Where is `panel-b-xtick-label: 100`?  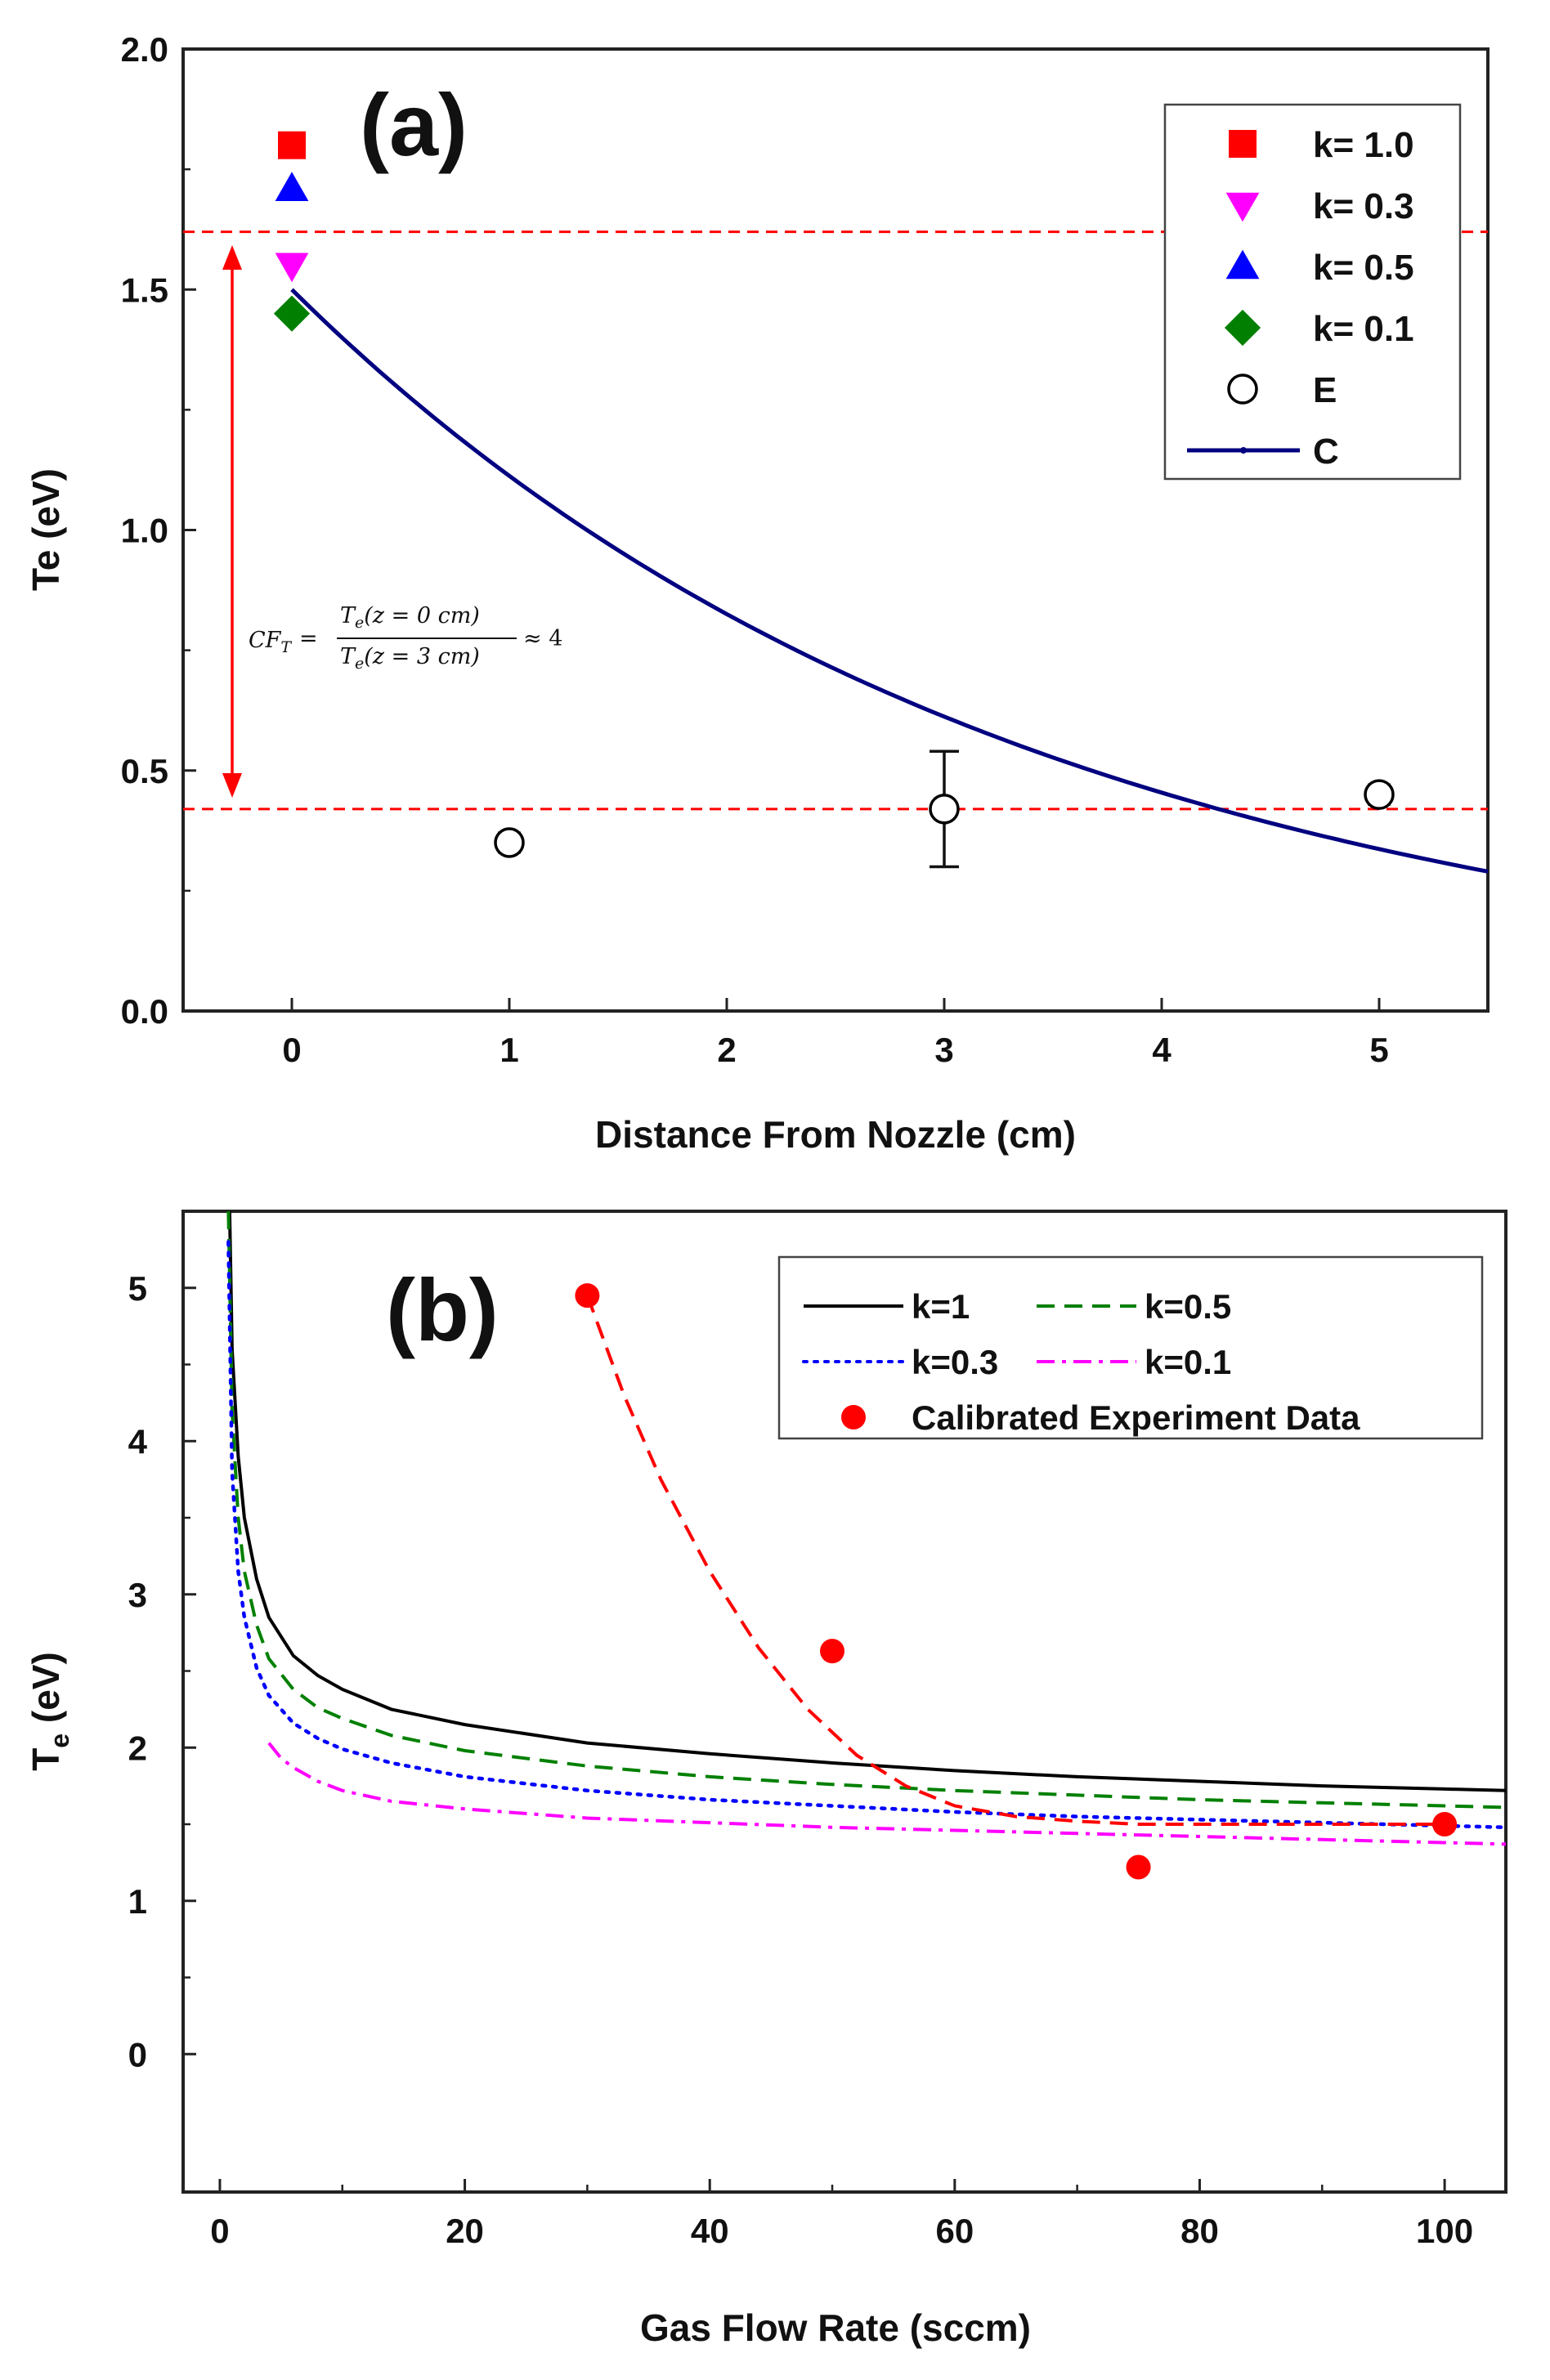
panel-b-xtick-label: 100 is located at coordinates (1444, 2231).